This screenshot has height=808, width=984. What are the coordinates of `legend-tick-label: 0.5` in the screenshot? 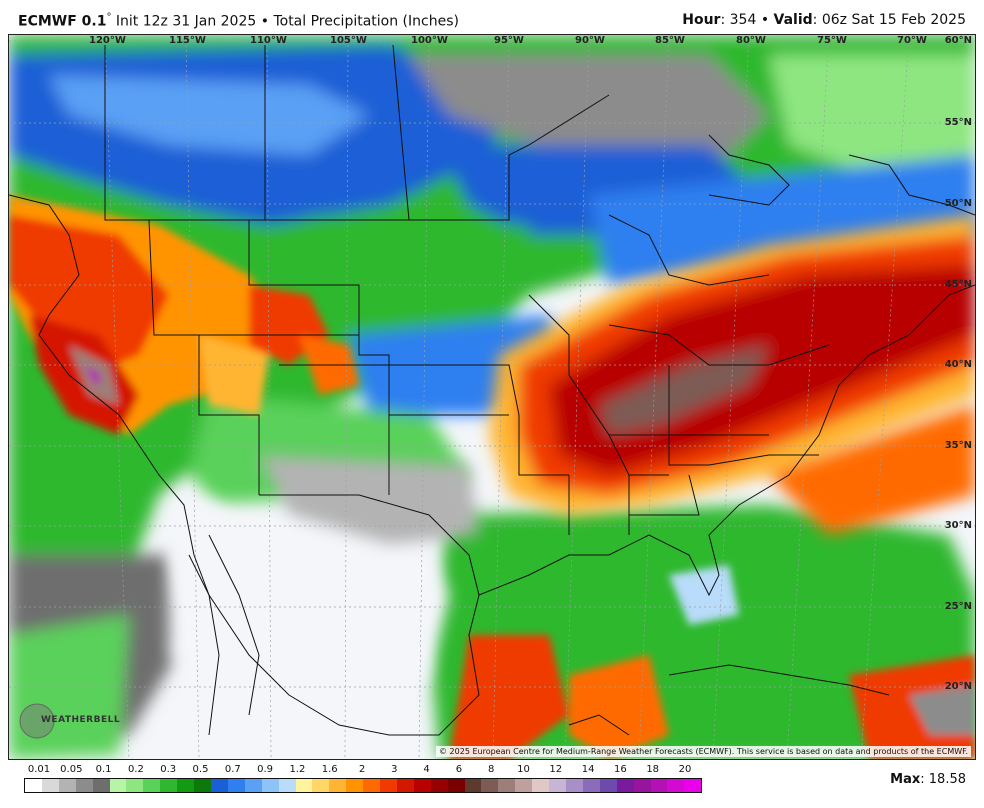 It's located at (200, 769).